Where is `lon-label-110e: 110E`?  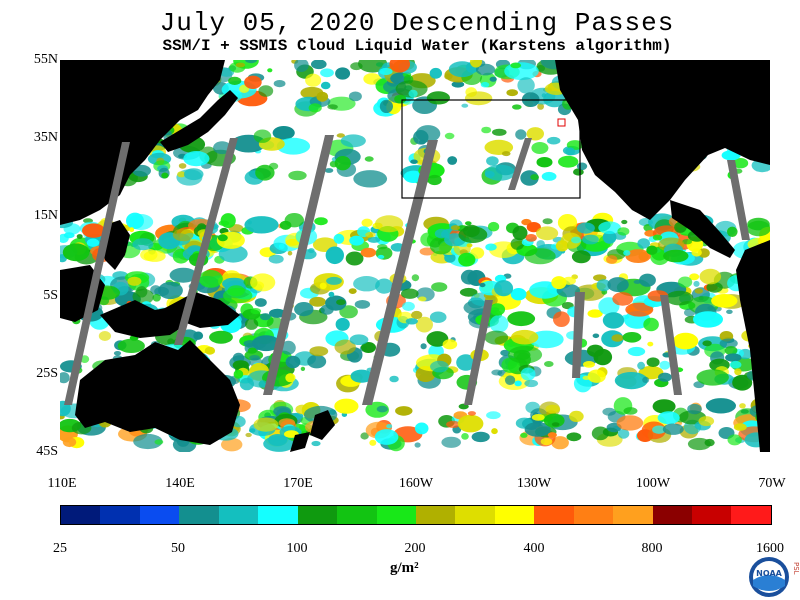
lon-label-110e: 110E is located at coordinates (62, 483).